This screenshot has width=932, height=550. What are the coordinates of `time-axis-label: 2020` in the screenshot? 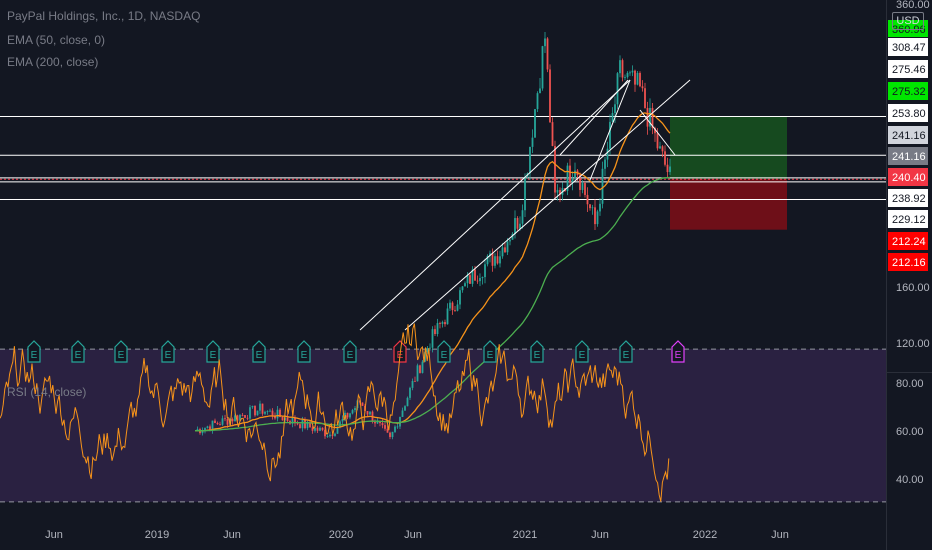 It's located at (341, 535).